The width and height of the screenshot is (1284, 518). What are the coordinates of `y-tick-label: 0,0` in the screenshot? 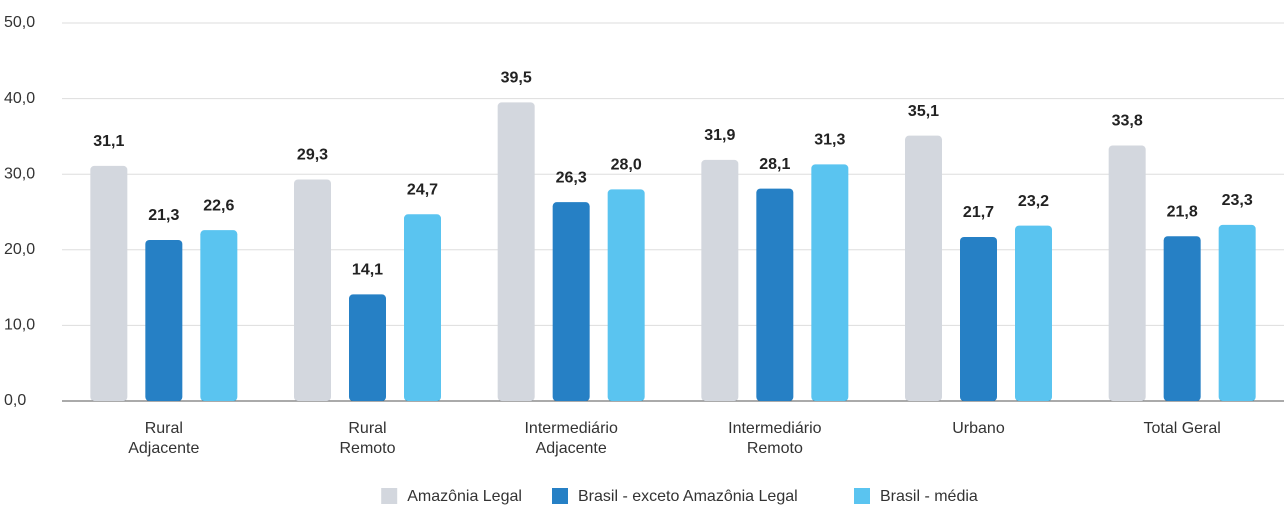 It's located at (15, 400).